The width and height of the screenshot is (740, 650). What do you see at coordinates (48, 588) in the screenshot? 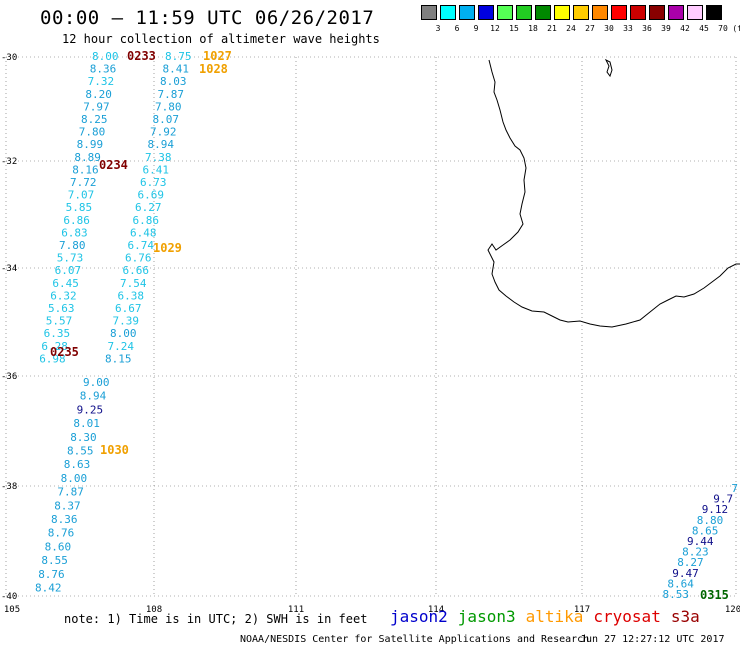
I see `wave-height-value: 8.42` at bounding box center [48, 588].